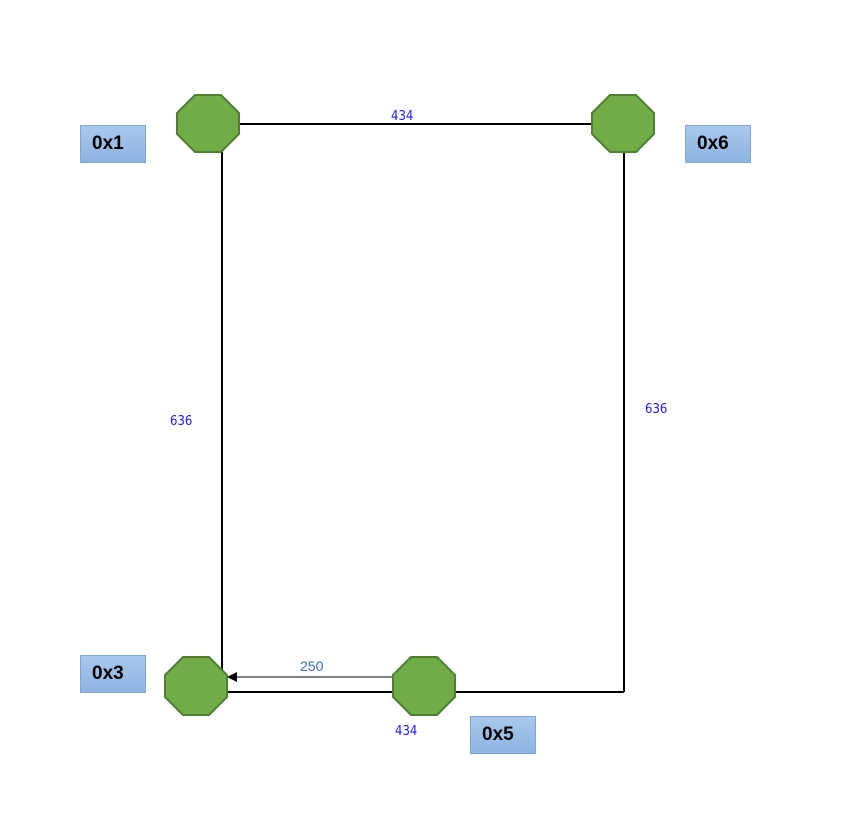  What do you see at coordinates (503, 735) in the screenshot?
I see `node-label-0x5: 0x5` at bounding box center [503, 735].